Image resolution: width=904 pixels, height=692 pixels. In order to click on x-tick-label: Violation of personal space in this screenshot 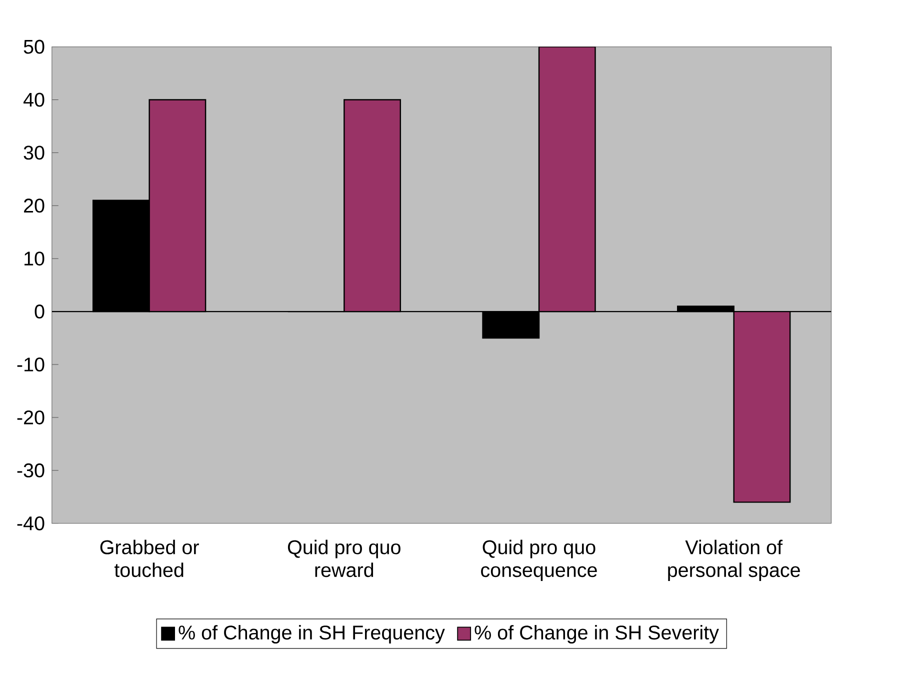, I will do `click(734, 560)`.